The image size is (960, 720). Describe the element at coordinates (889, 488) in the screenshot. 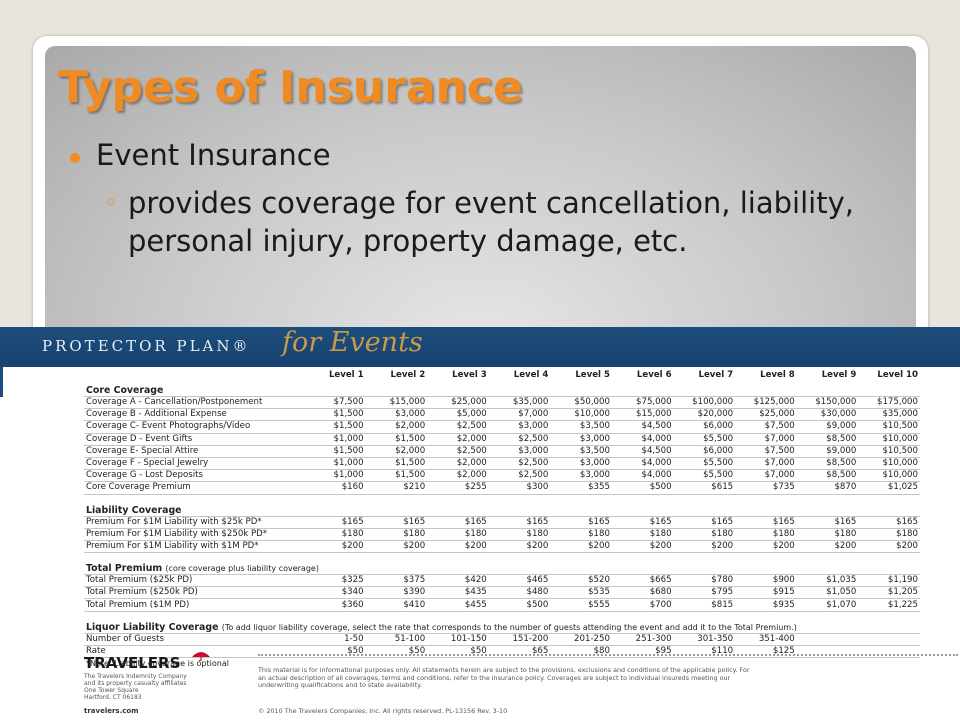

I see `row-value: $1,025` at that location.